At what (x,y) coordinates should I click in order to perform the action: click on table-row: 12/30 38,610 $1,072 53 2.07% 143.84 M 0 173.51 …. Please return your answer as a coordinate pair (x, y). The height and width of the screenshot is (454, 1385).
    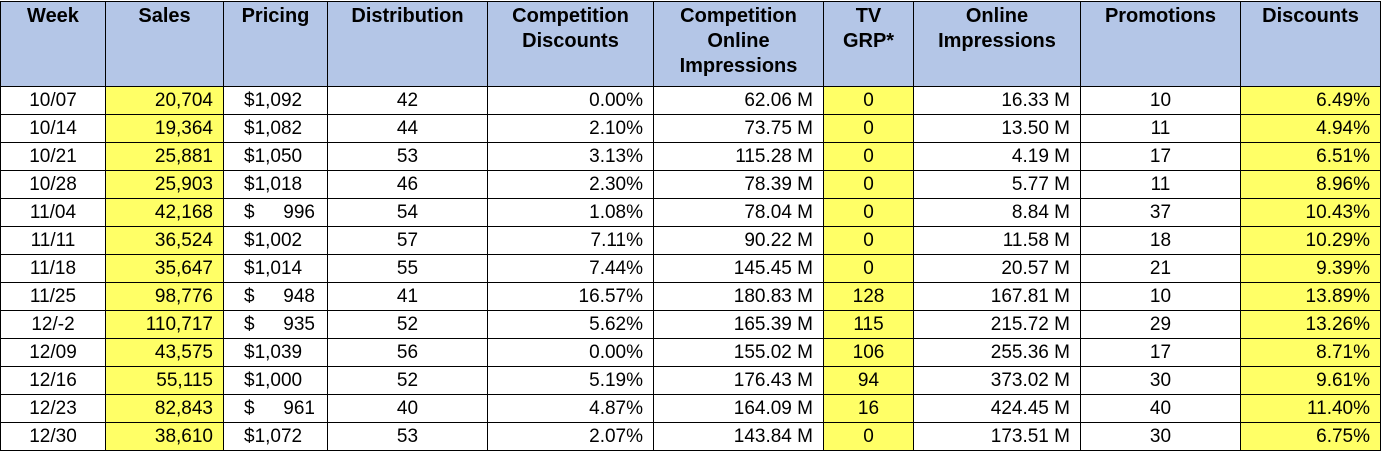
    Looking at the image, I should click on (690, 436).